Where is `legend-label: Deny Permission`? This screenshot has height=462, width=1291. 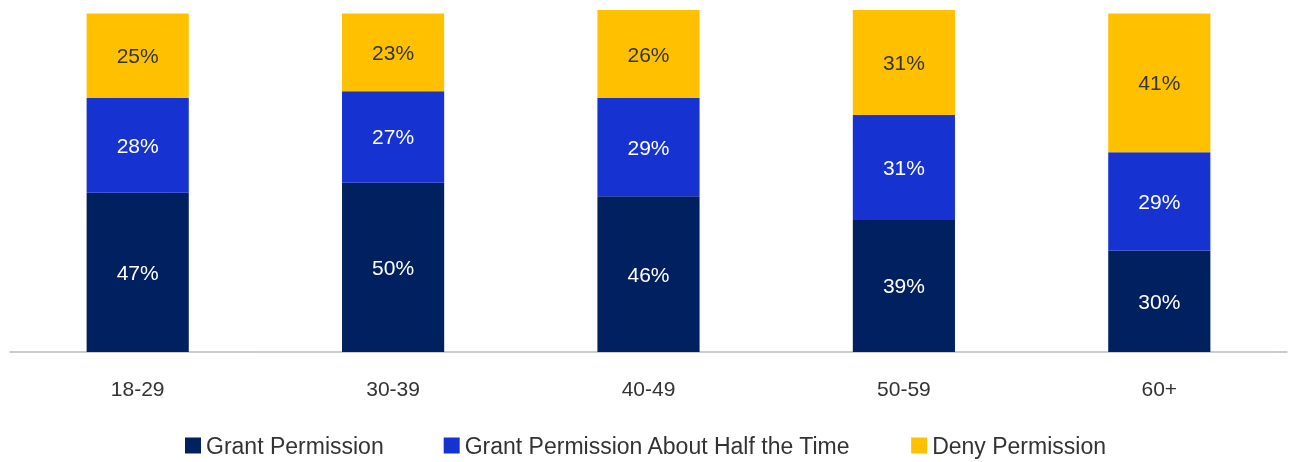
legend-label: Deny Permission is located at coordinates (1019, 445).